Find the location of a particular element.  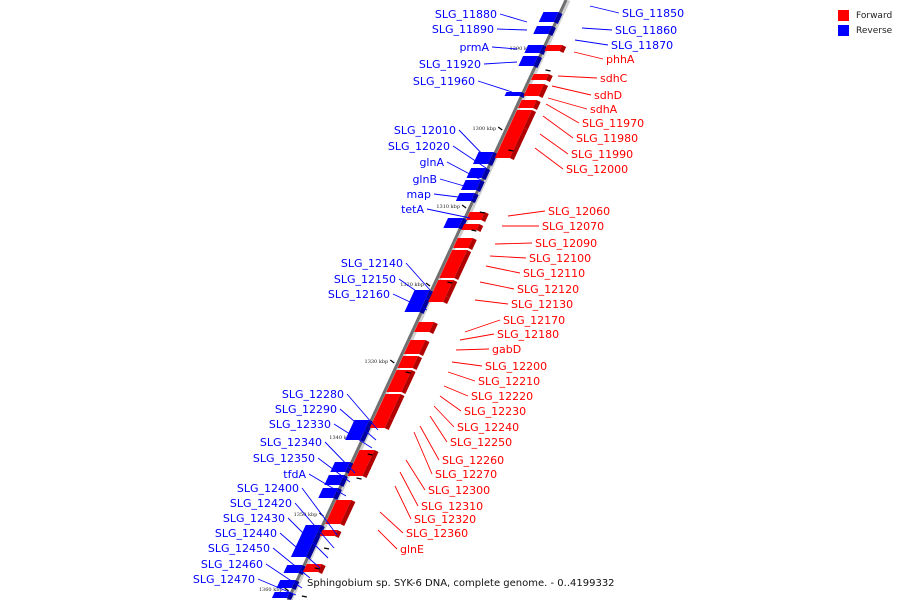

reverse-gene-label: SLG_12160 is located at coordinates (359, 294).